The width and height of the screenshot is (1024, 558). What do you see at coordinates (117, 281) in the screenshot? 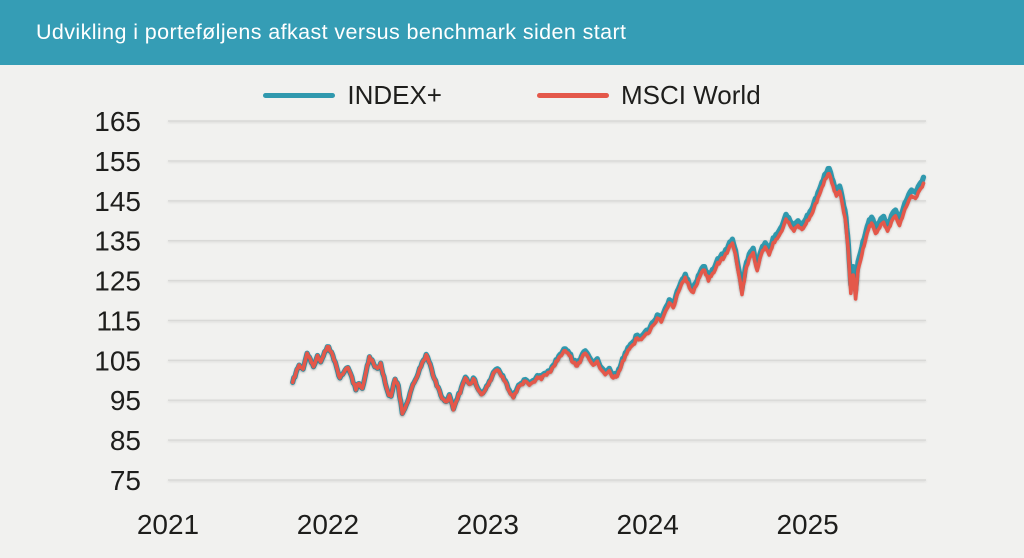
I see `y-tick-label: 125` at bounding box center [117, 281].